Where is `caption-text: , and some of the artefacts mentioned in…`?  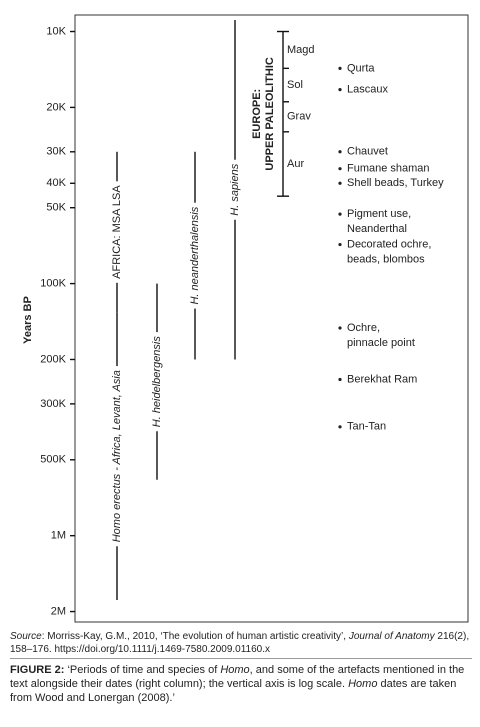 caption-text: , and some of the artefacts mentioned in… is located at coordinates (237, 677).